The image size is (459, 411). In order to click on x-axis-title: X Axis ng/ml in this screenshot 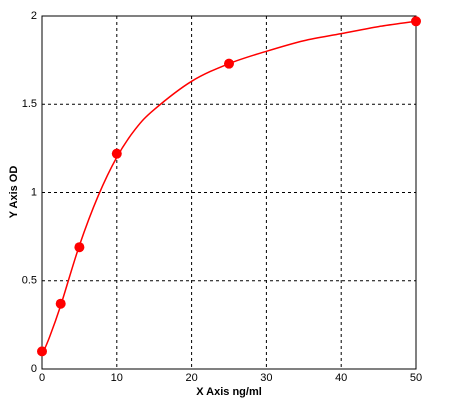, I will do `click(229, 392)`.